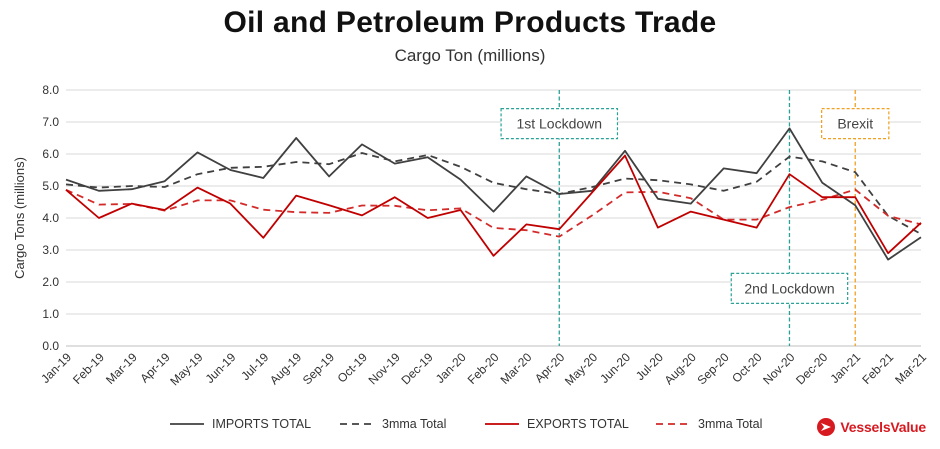 The height and width of the screenshot is (449, 940). What do you see at coordinates (186, 369) in the screenshot?
I see `x-tick-label: May-19` at bounding box center [186, 369].